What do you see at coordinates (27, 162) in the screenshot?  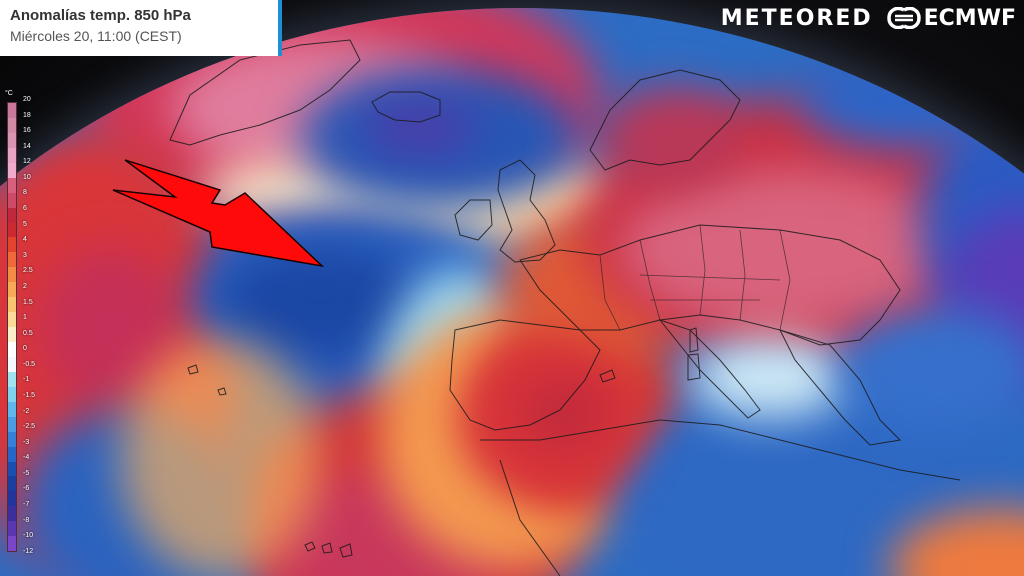 I see `legend-label: 12` at bounding box center [27, 162].